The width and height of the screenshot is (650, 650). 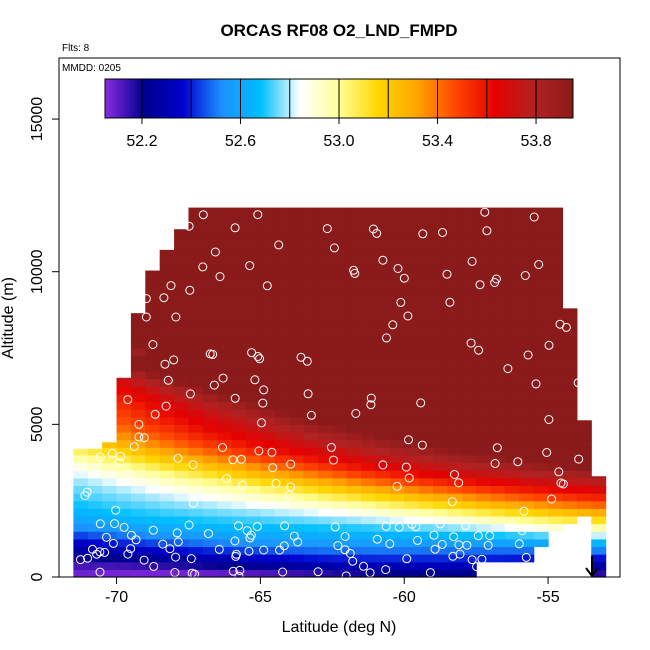 I want to click on x-tick-label: -60, so click(x=404, y=597).